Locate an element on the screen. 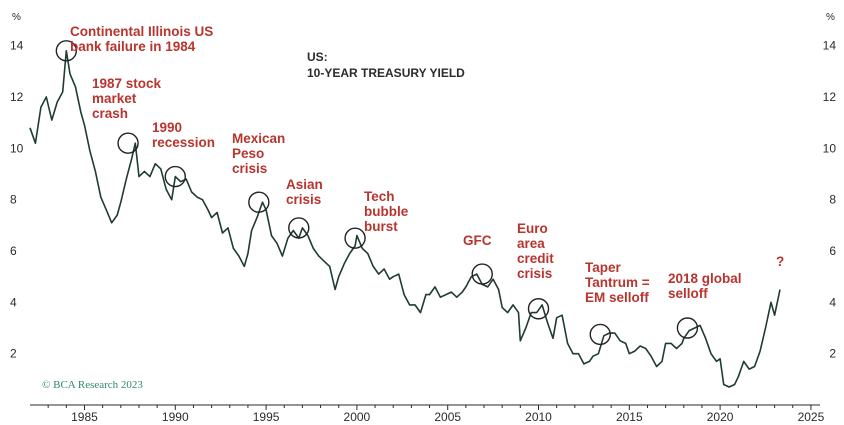 Image resolution: width=844 pixels, height=425 pixels. annotation-7-line-2: credit is located at coordinates (535, 258).